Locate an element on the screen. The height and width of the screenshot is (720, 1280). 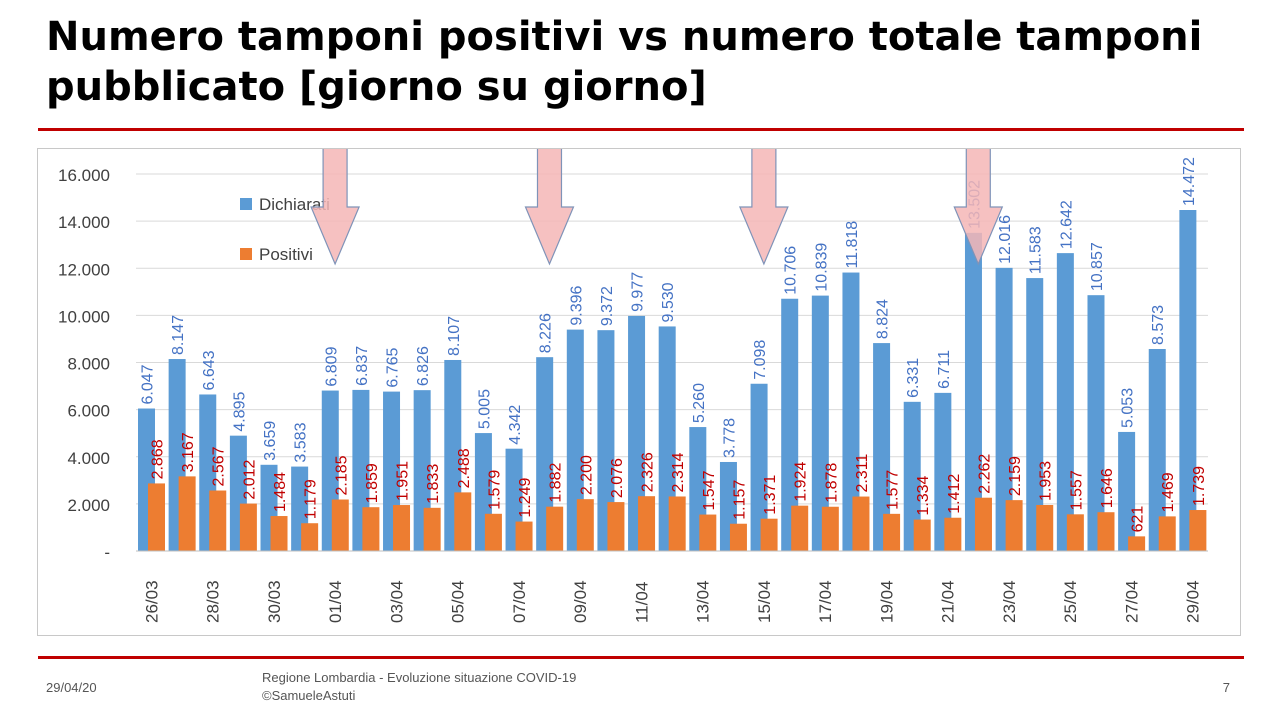
x-tick-label: 25/04 is located at coordinates (1070, 601).